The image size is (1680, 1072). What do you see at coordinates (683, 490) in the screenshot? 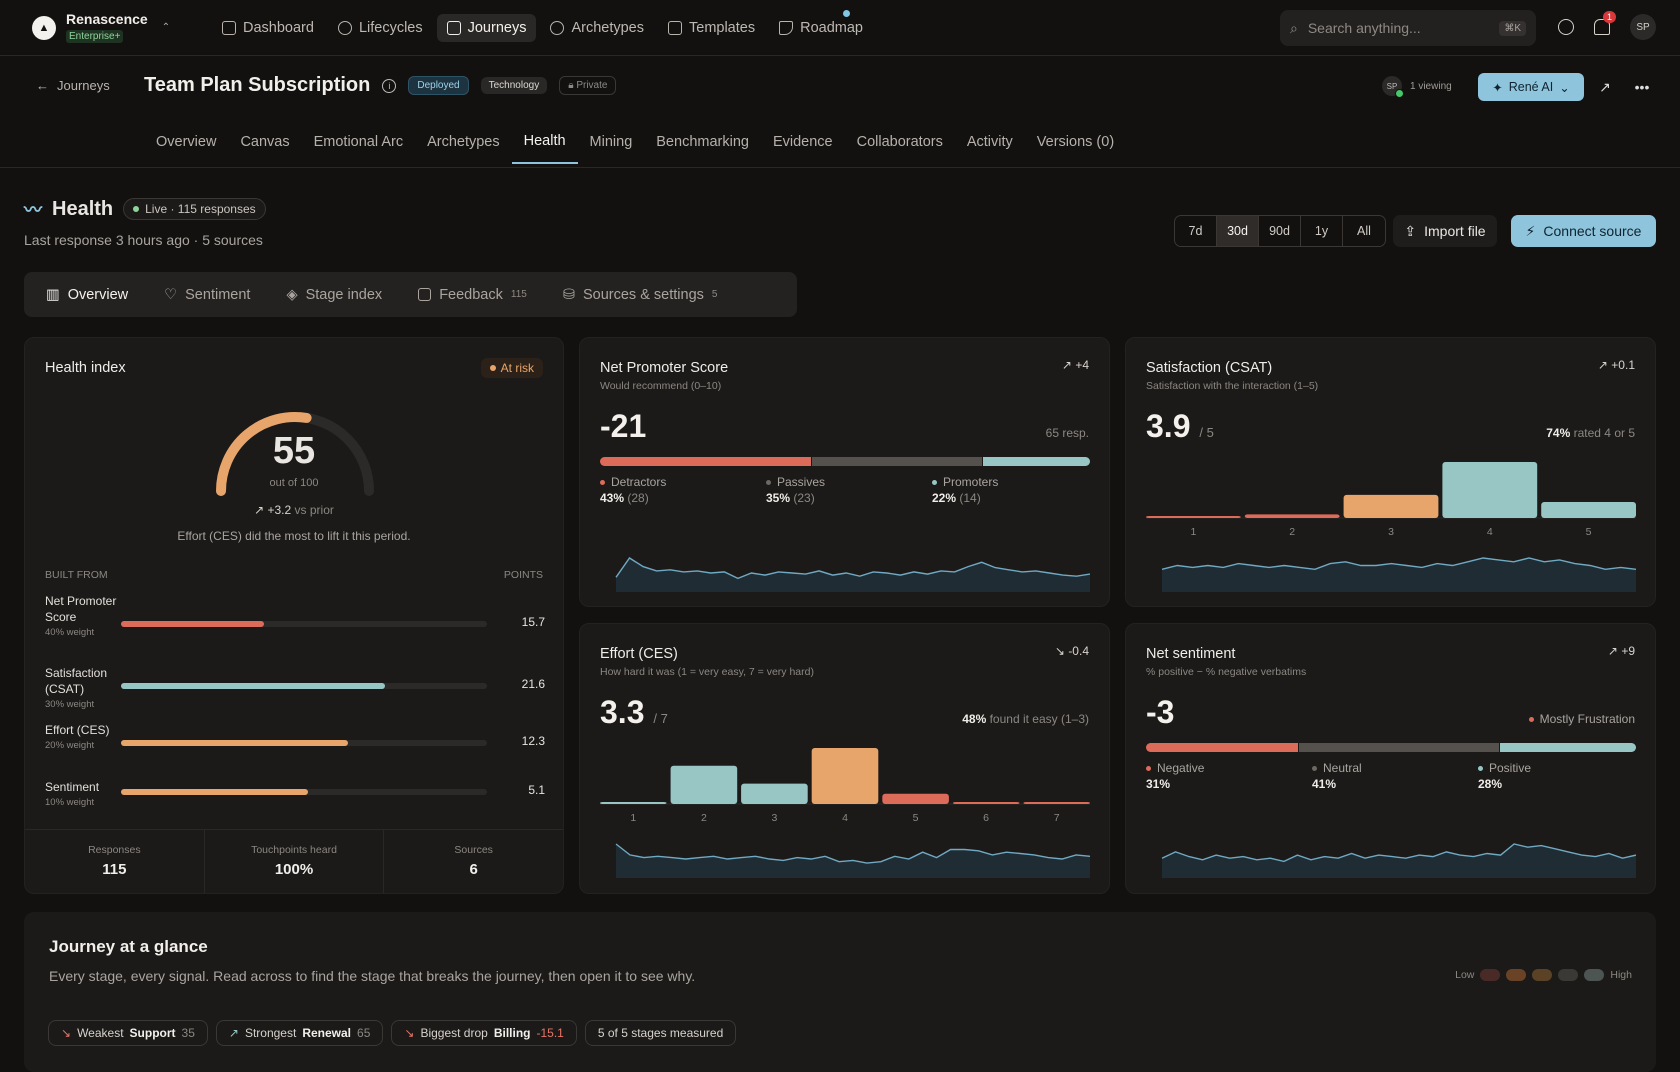
I see `legend-detractors: Detractors 43% (28)` at bounding box center [683, 490].